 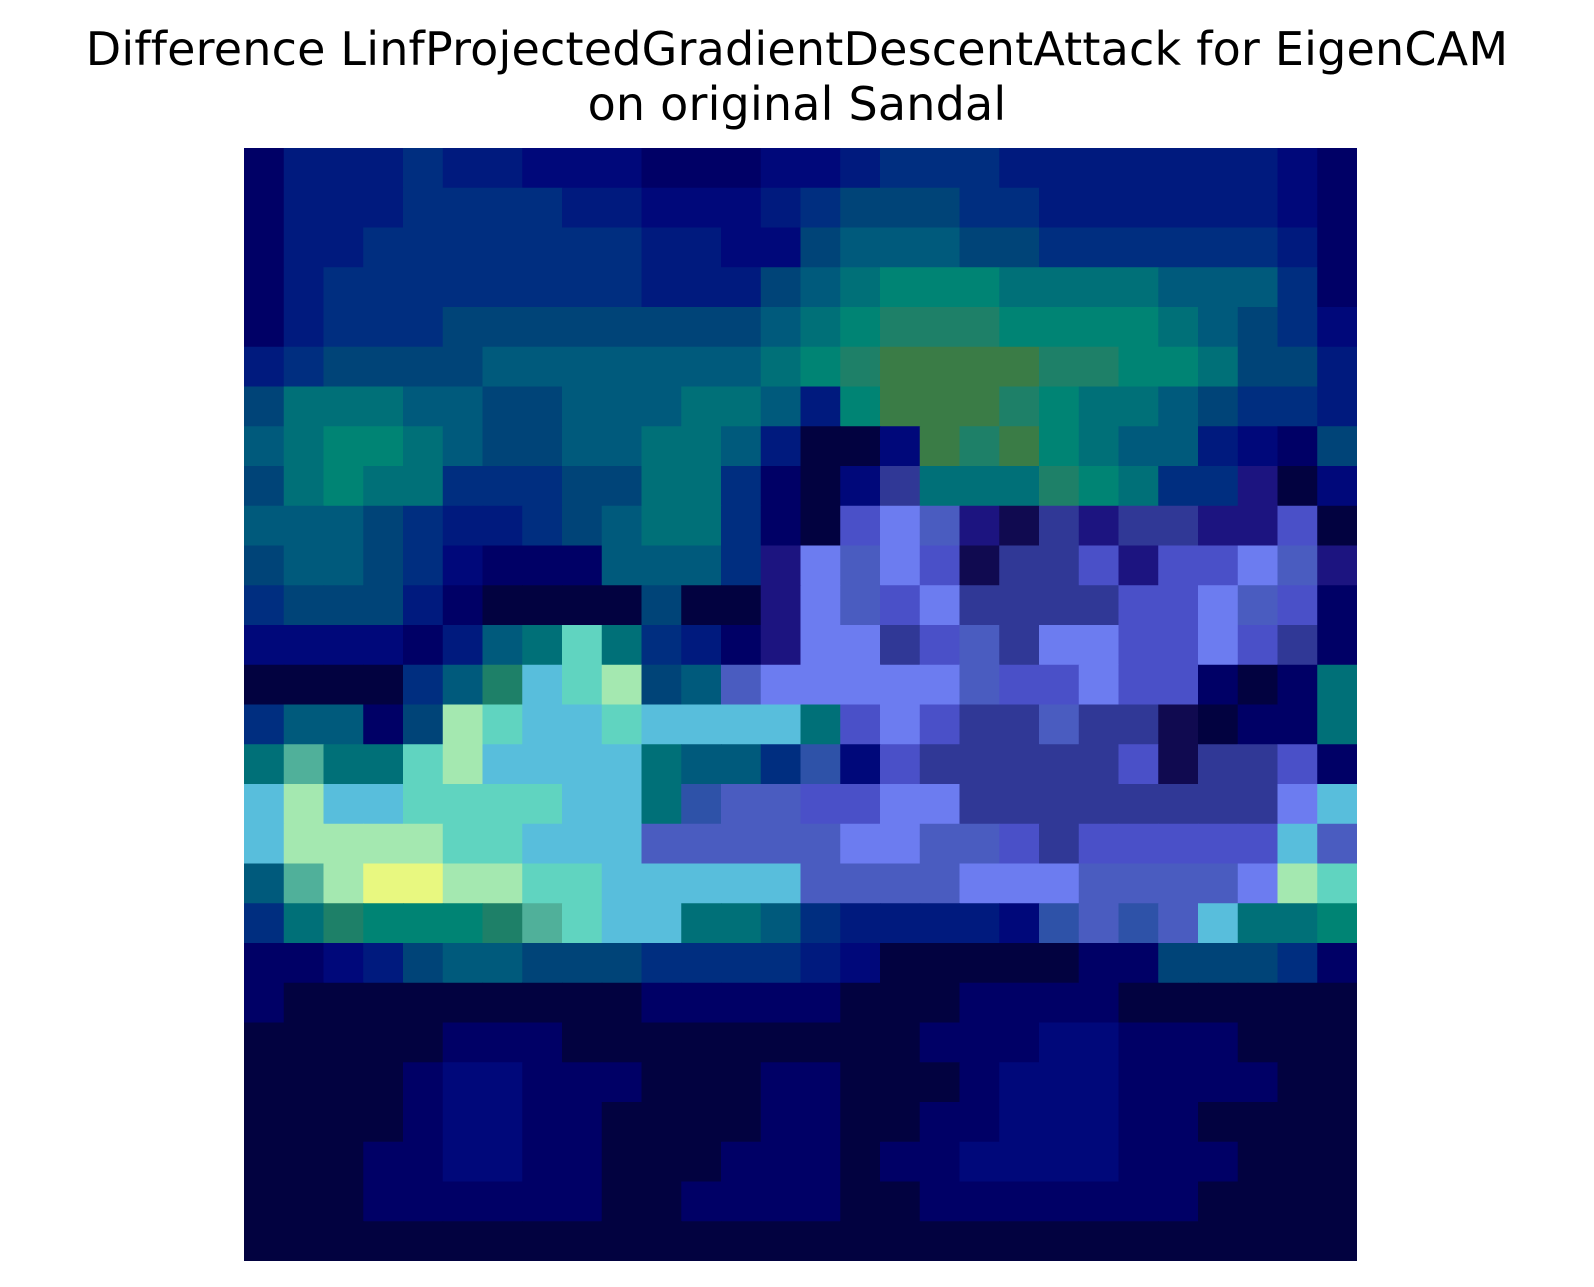 I want to click on figure-title-line-2: on original Sandal, so click(x=797, y=104).